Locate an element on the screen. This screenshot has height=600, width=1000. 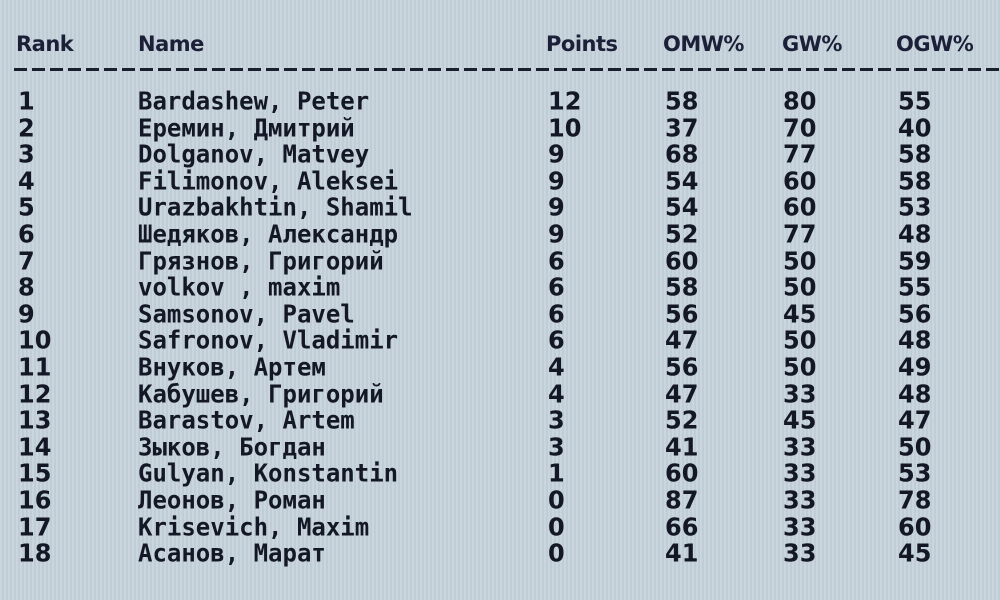
cell-ogw: 56 is located at coordinates (915, 314).